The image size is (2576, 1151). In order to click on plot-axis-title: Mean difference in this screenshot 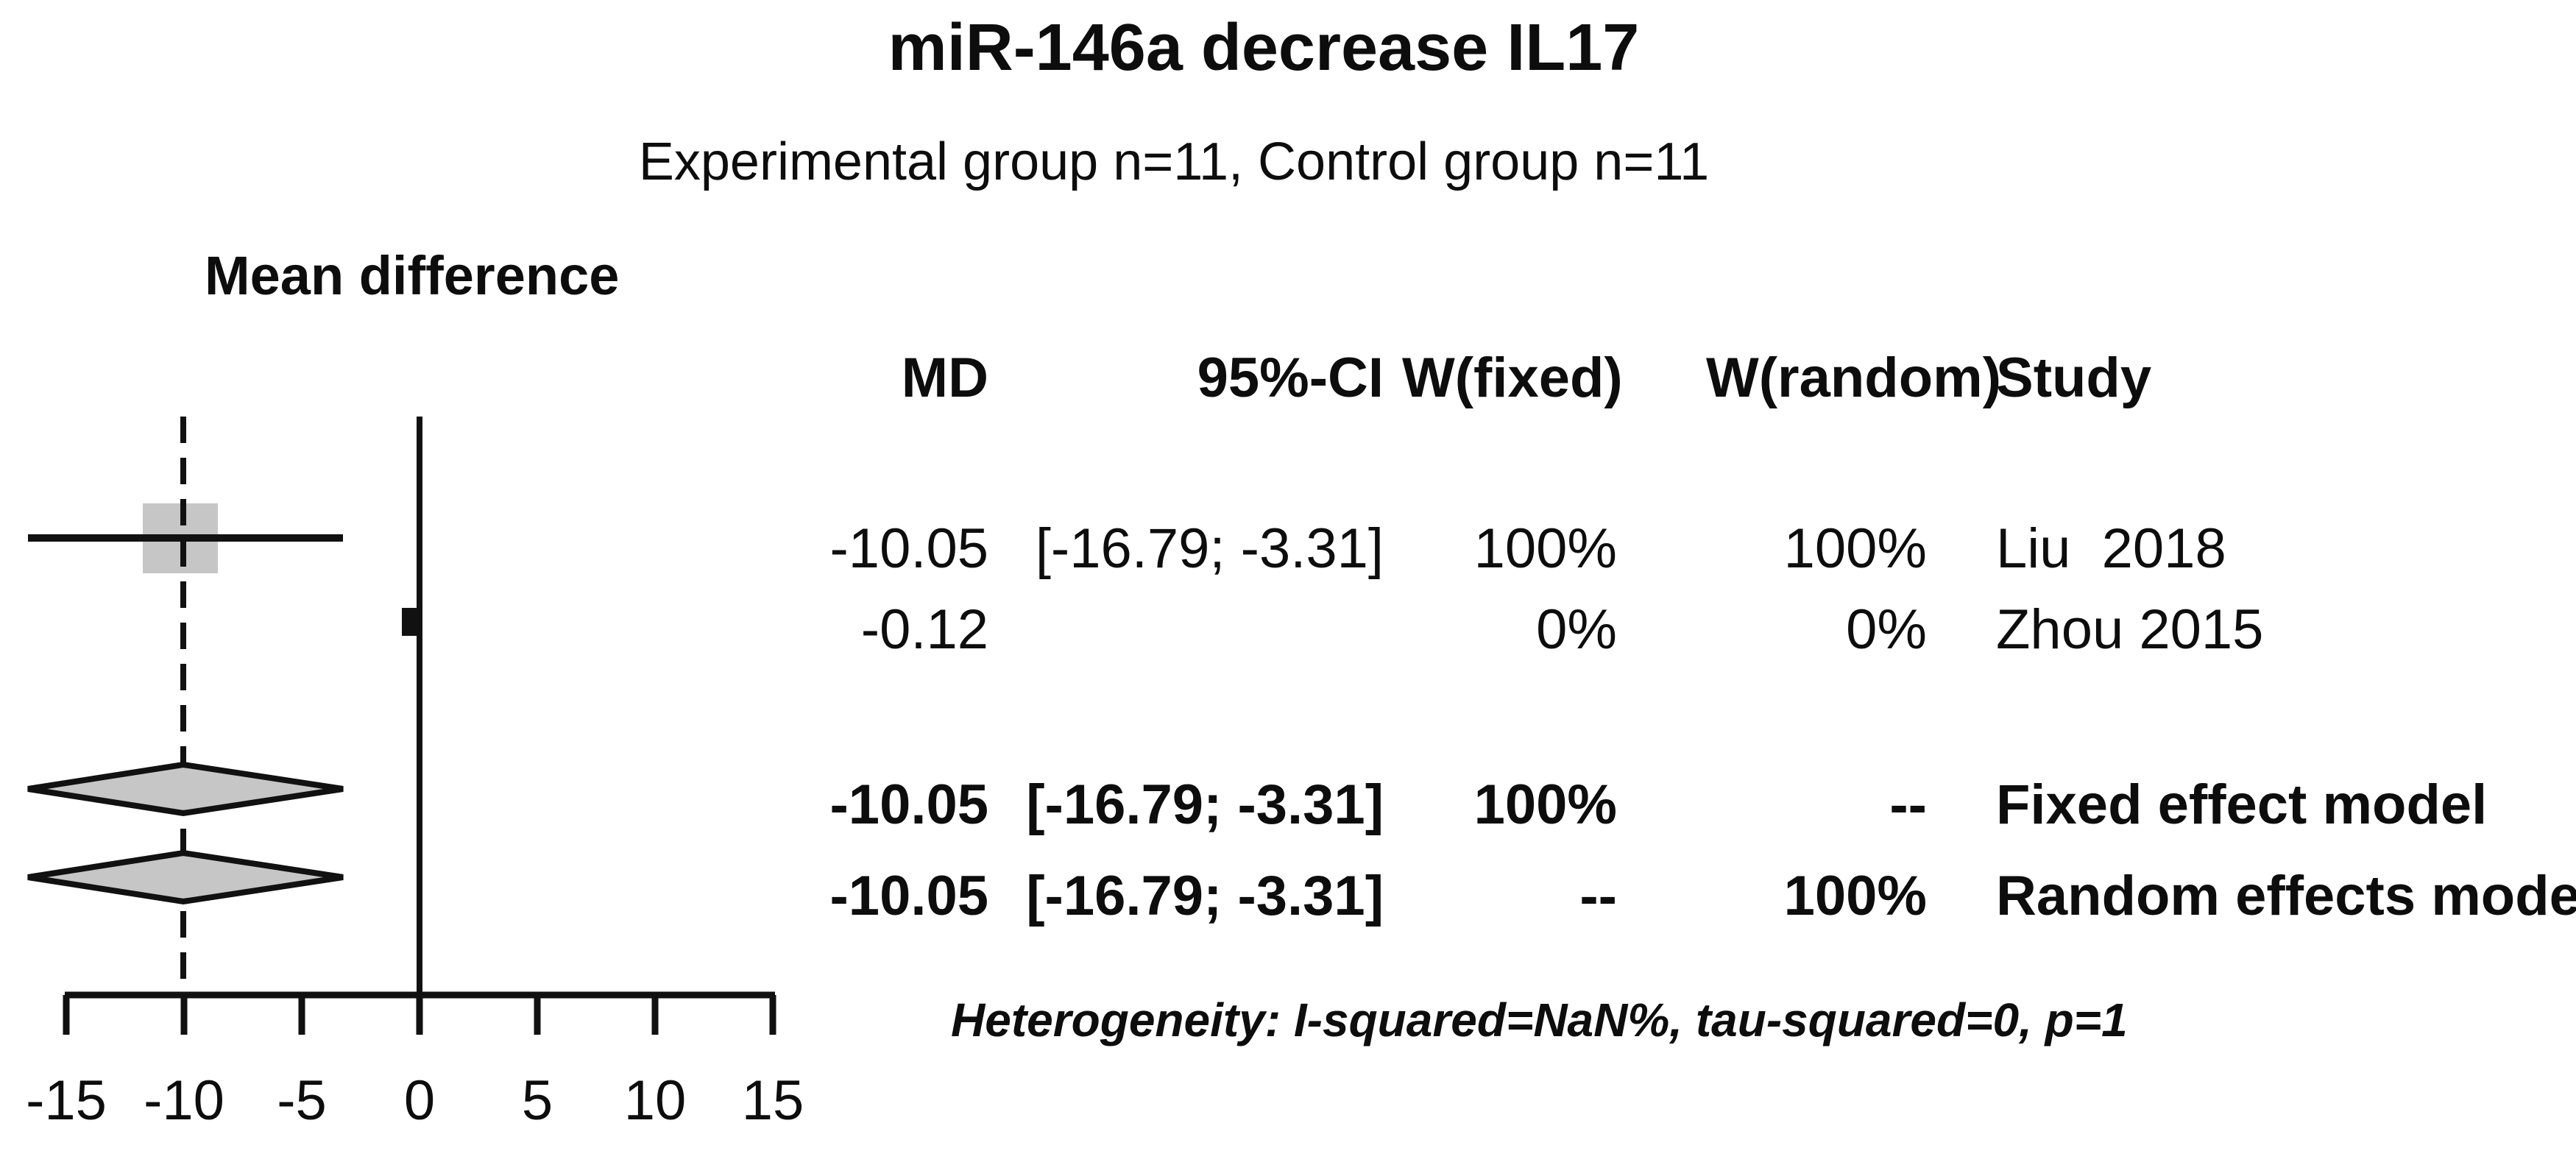, I will do `click(412, 275)`.